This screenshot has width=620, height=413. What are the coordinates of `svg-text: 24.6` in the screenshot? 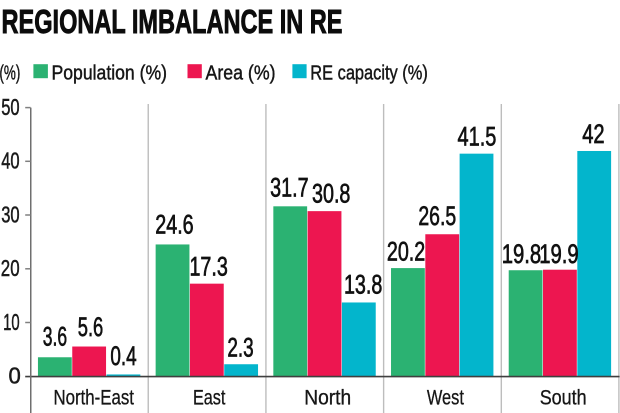 It's located at (174, 223).